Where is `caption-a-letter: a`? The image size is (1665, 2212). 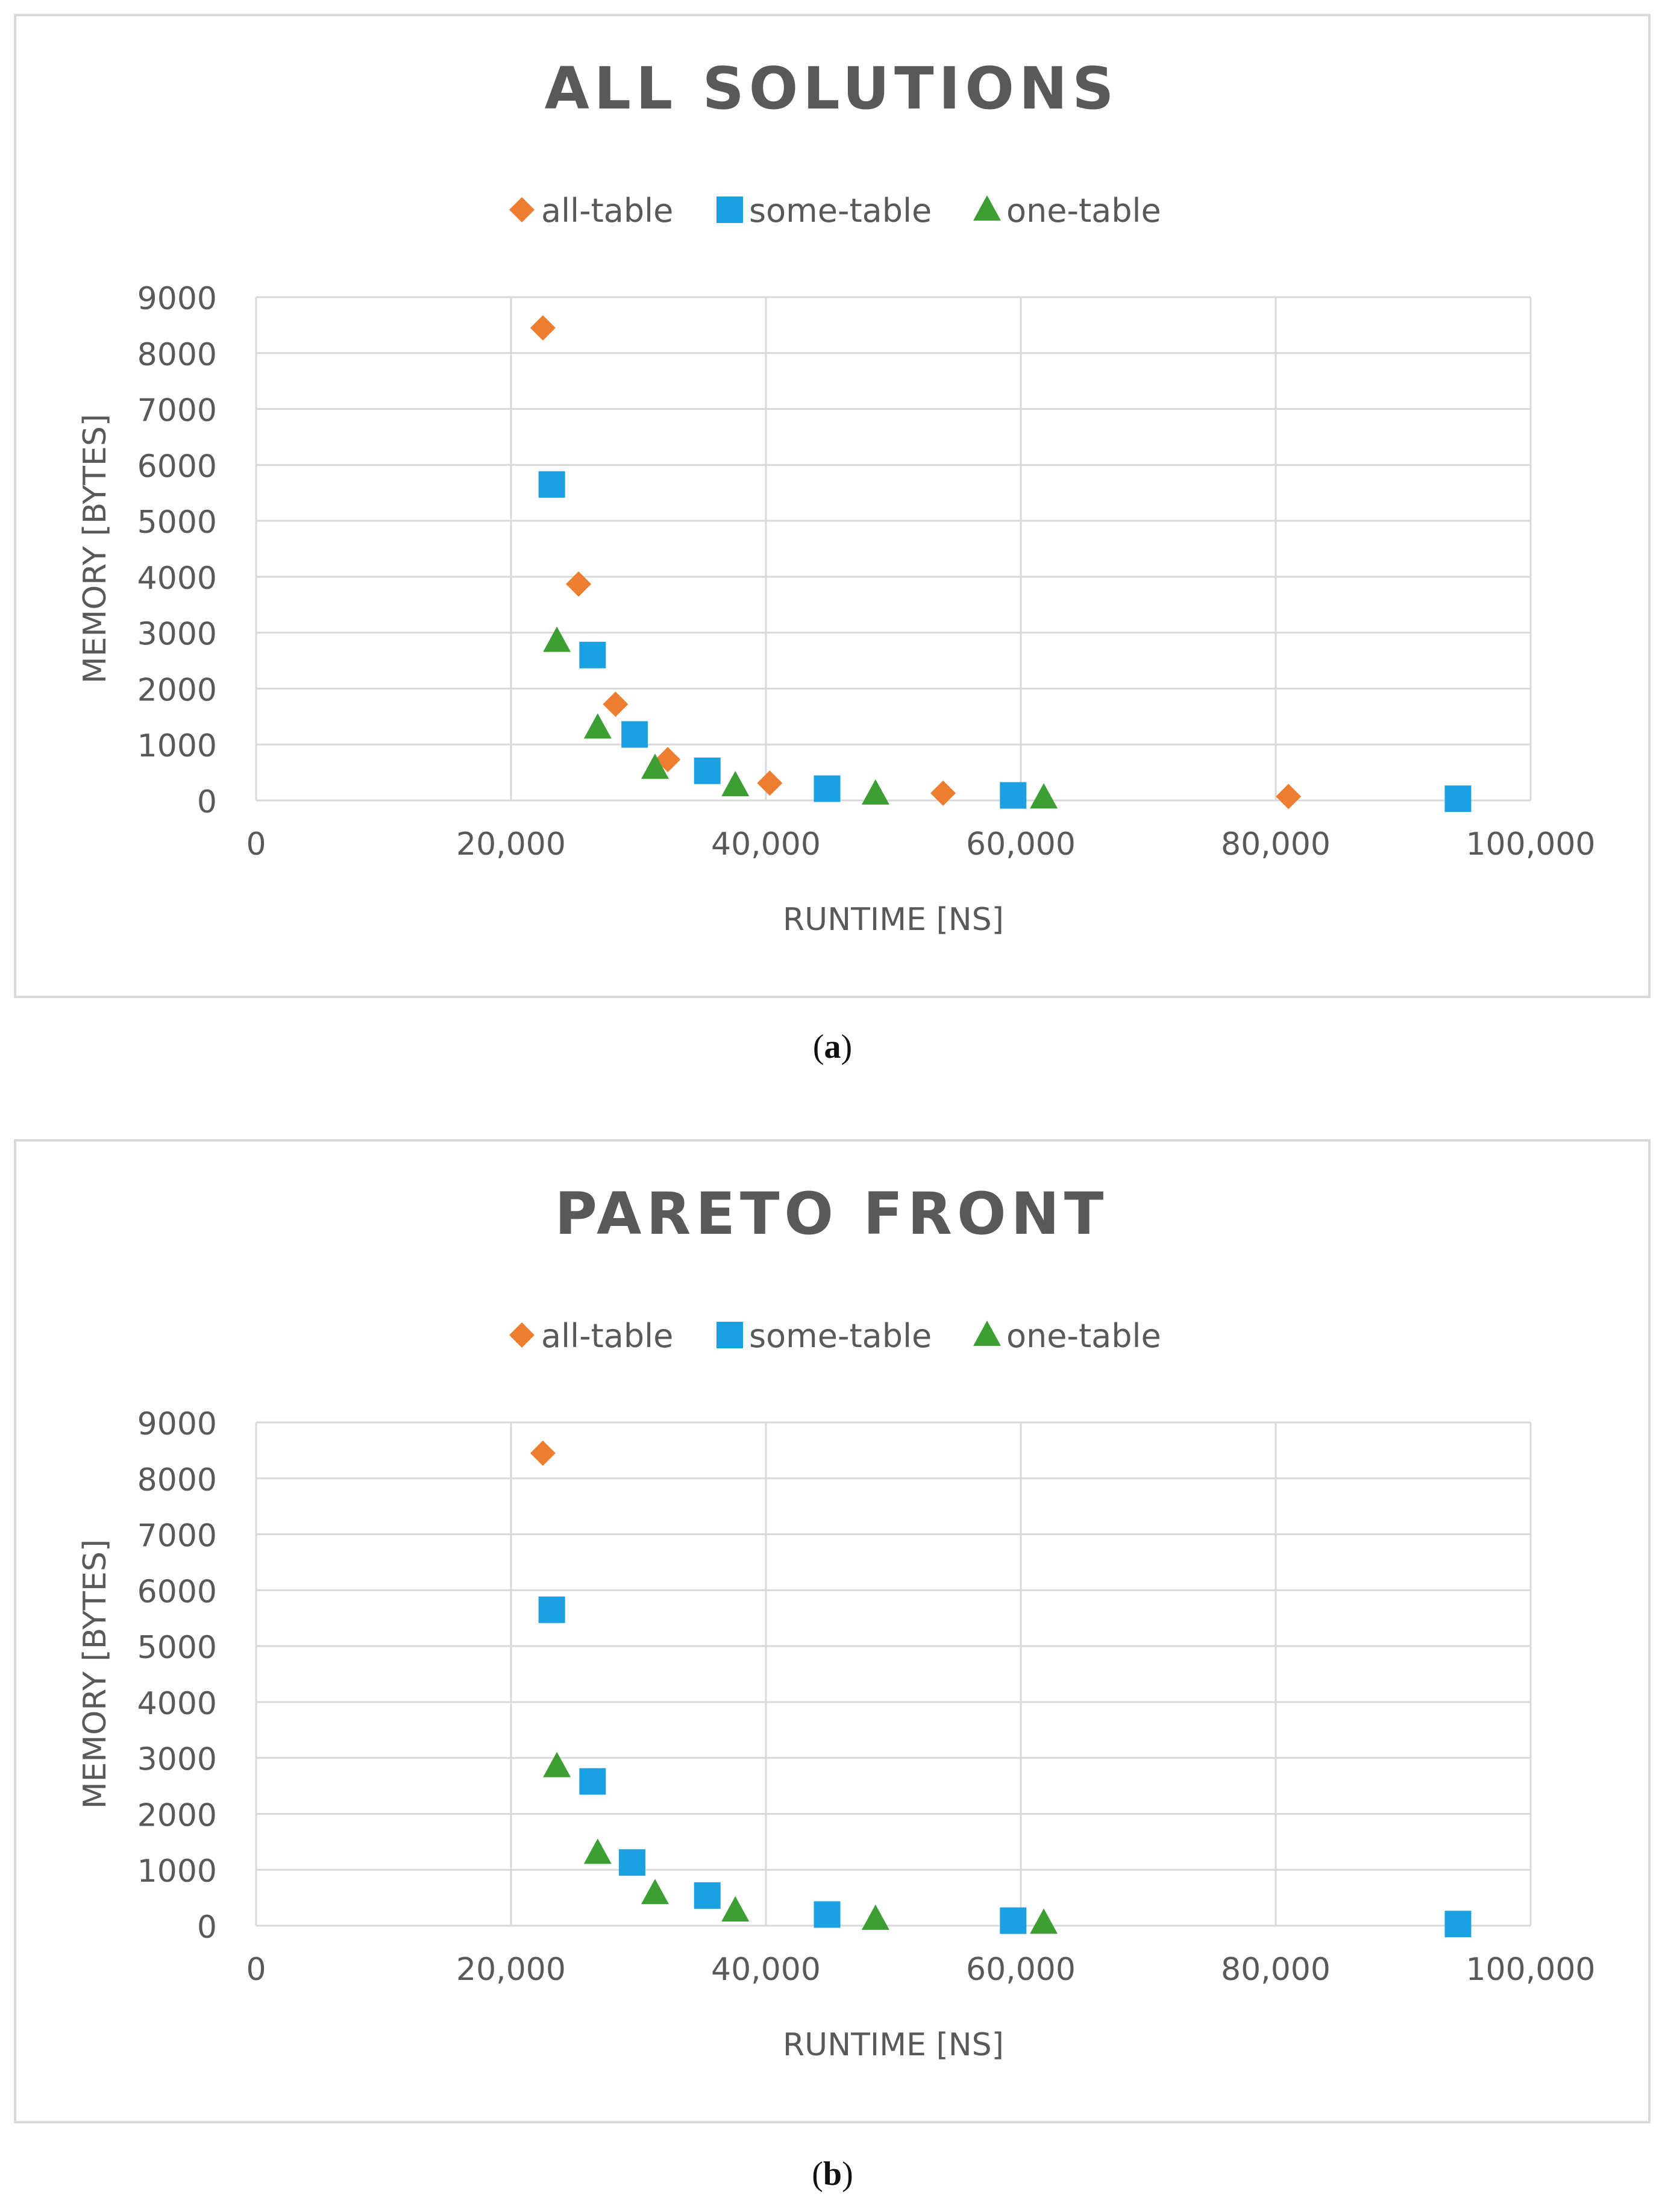
caption-a-letter: a is located at coordinates (833, 1047).